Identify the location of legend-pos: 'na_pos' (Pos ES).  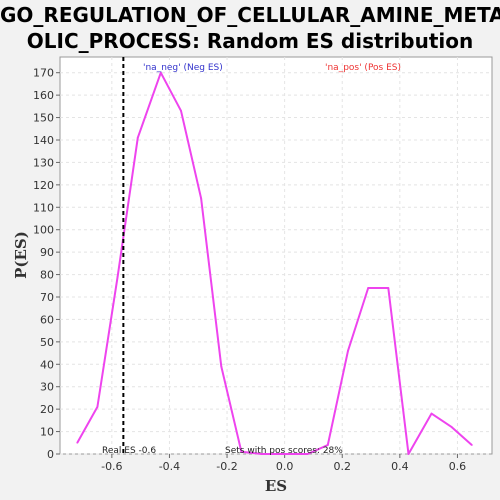
(363, 68).